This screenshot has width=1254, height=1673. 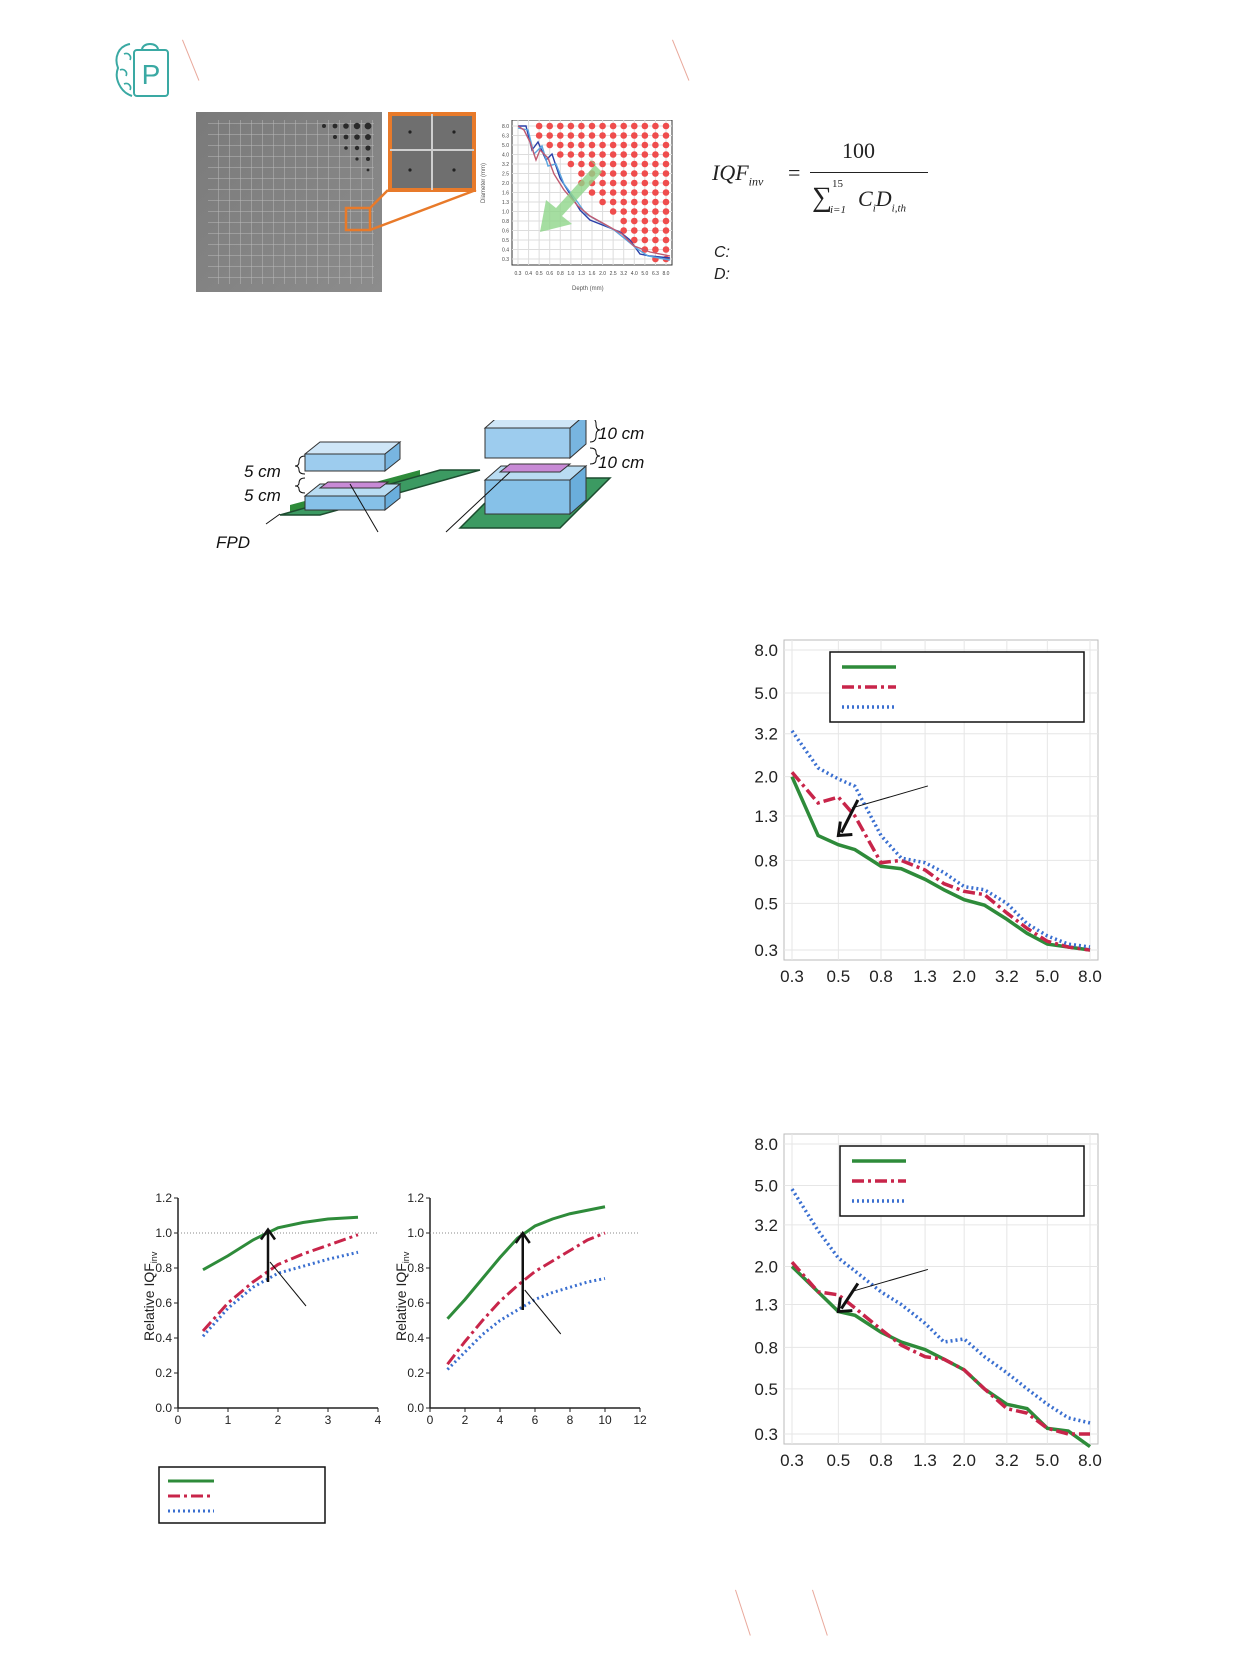 I want to click on zoomed-phantom-cell, so click(x=432, y=152).